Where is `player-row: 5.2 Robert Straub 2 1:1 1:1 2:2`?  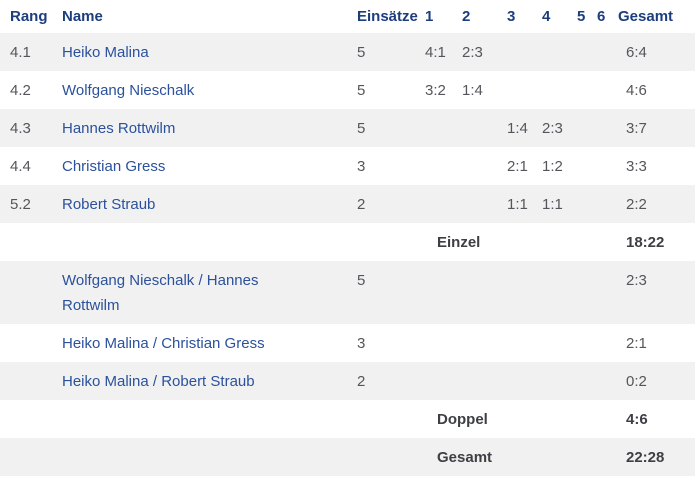 player-row: 5.2 Robert Straub 2 1:1 1:1 2:2 is located at coordinates (347, 204).